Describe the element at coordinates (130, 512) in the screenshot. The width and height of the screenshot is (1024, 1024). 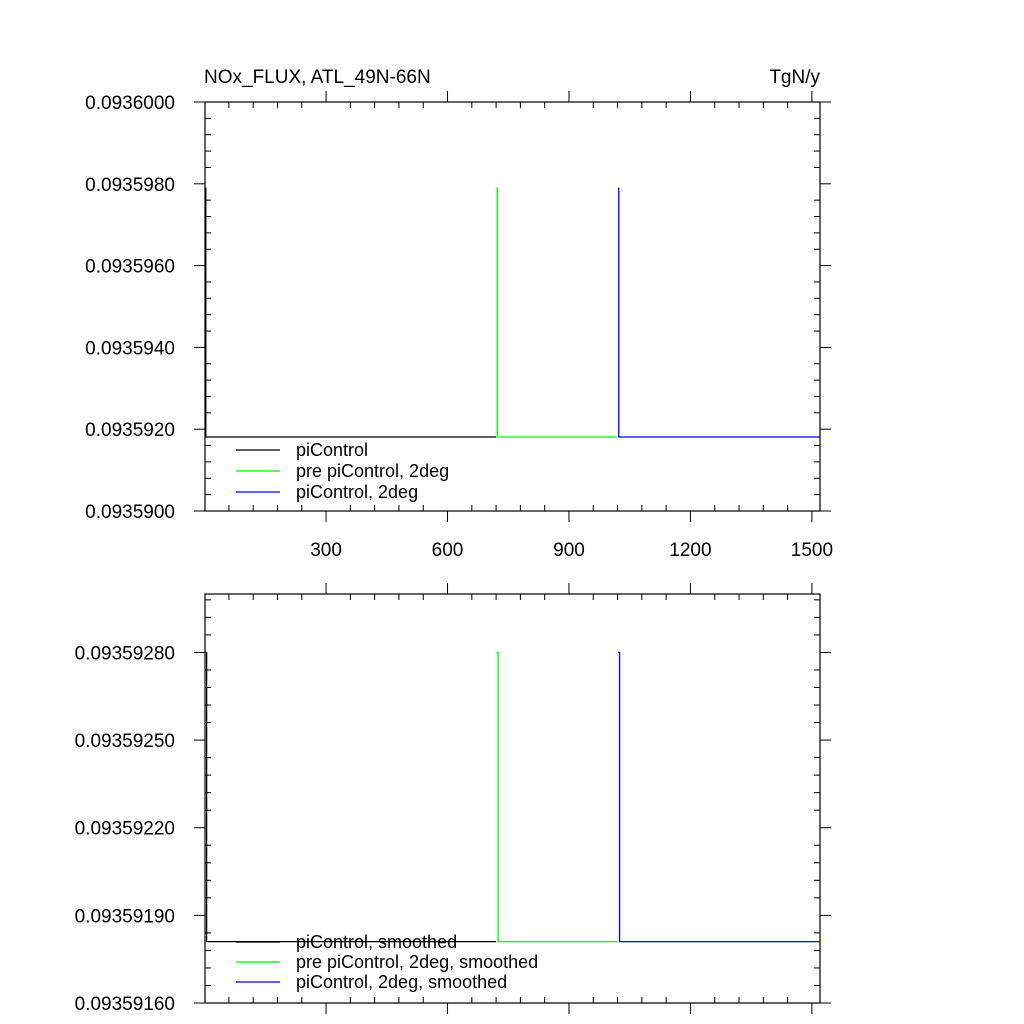
I see `top-y-tick-label: 0.0935900` at that location.